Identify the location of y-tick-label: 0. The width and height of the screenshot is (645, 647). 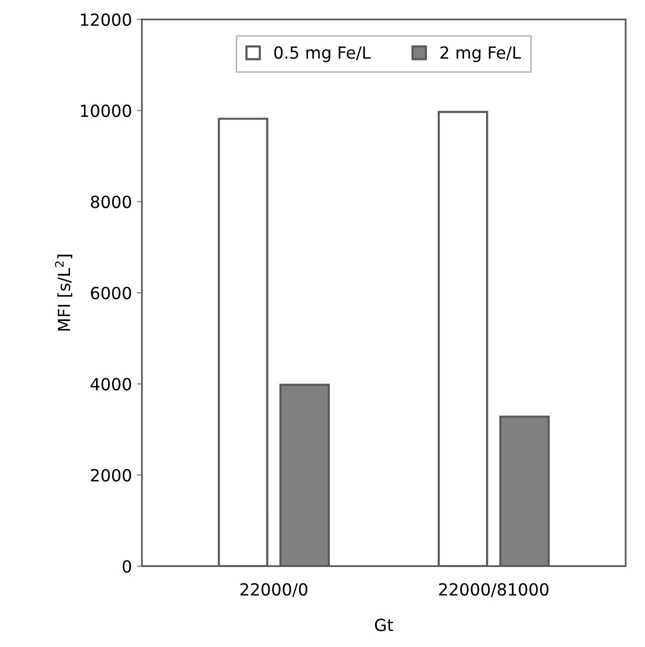
(127, 566).